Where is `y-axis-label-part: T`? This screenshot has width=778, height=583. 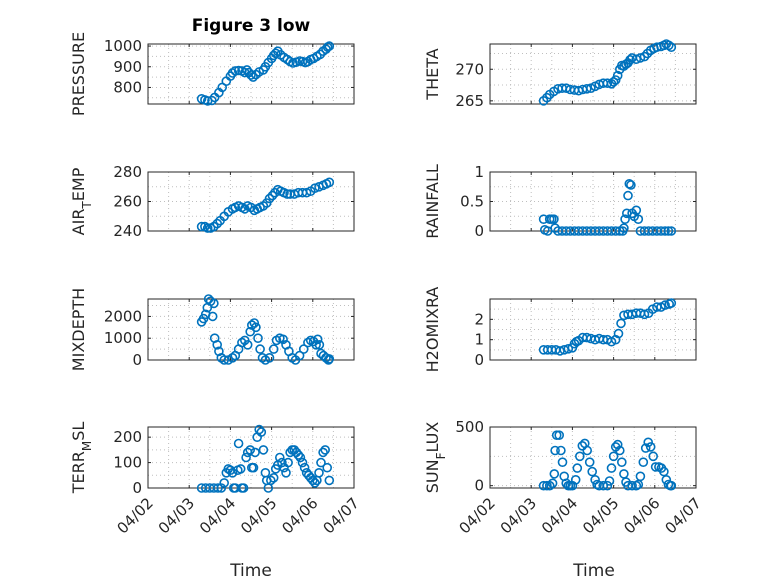 y-axis-label-part: T is located at coordinates (87, 205).